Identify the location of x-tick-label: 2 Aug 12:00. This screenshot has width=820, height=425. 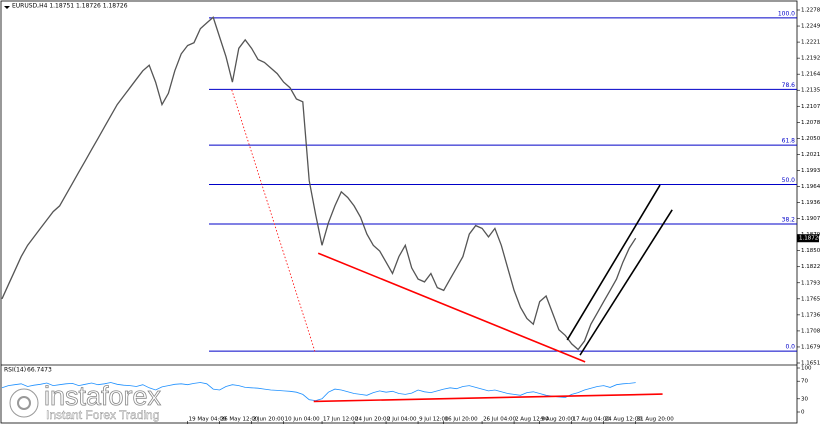
(532, 420).